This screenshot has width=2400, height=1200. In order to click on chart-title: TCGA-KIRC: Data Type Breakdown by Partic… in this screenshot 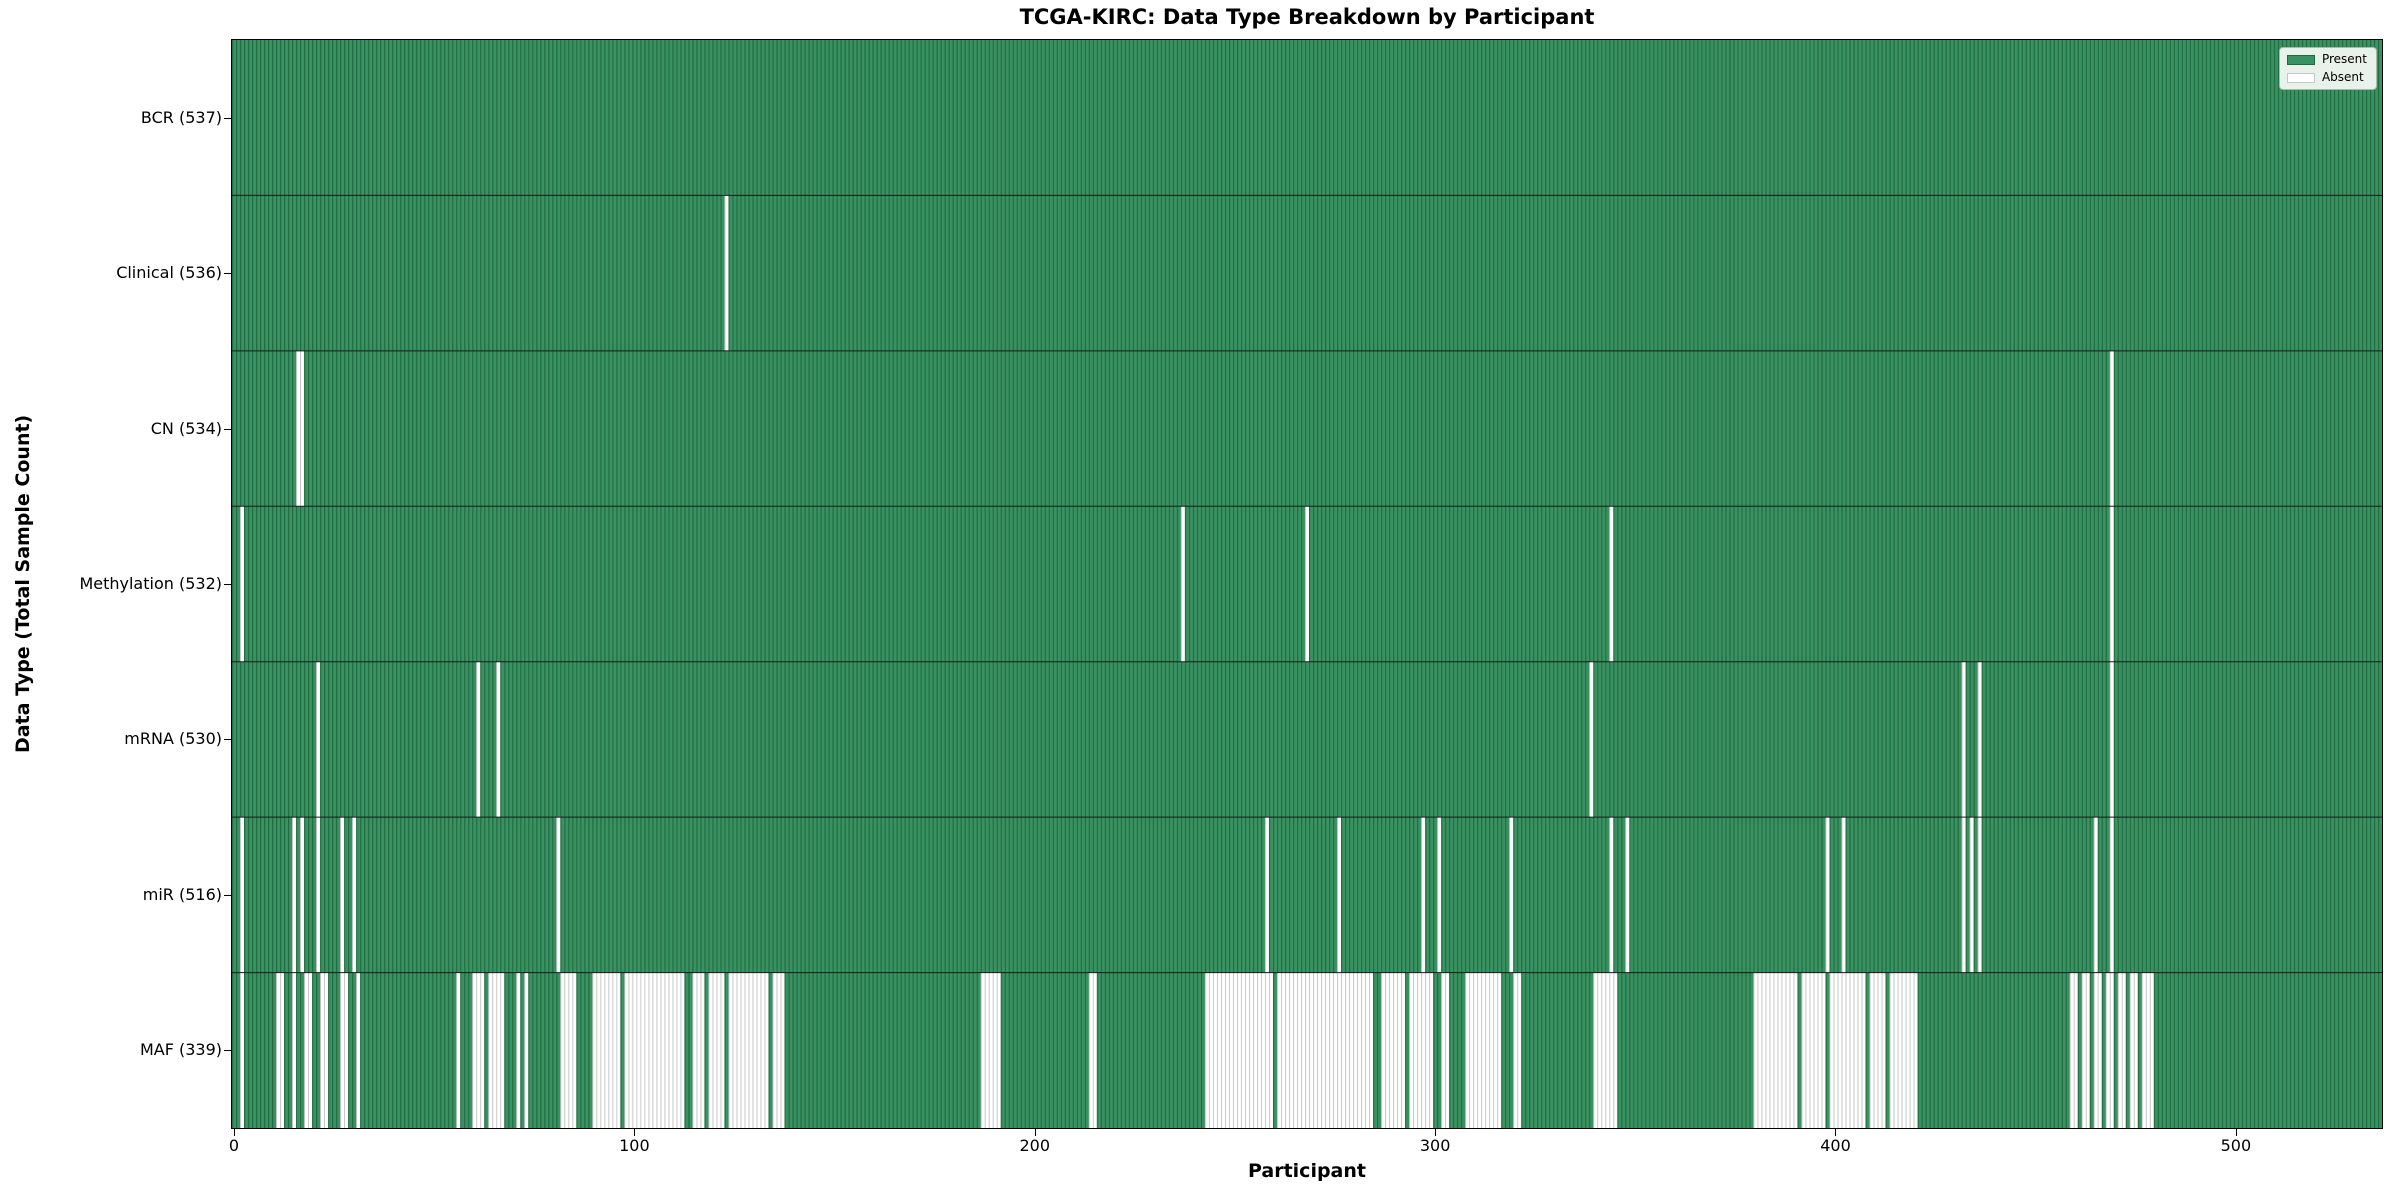, I will do `click(1307, 17)`.